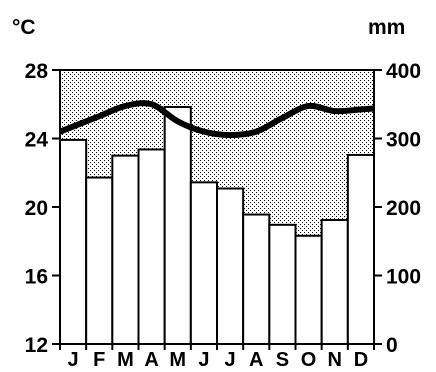 Image resolution: width=436 pixels, height=372 pixels. I want to click on right-tick-label: 0, so click(392, 345).